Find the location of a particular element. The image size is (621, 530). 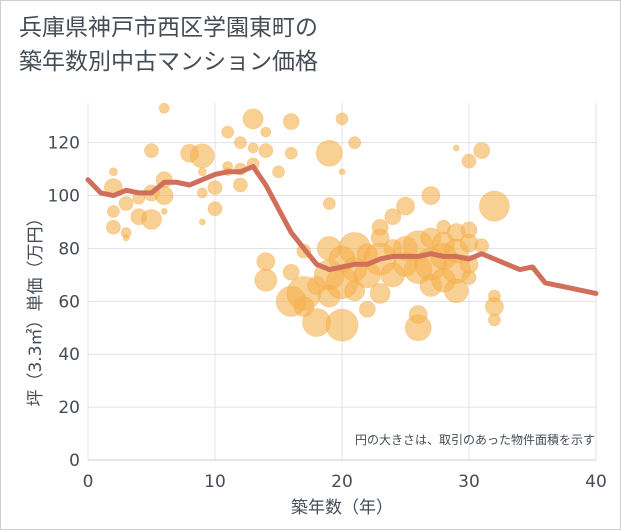

x-tick-label: 0 is located at coordinates (88, 482).